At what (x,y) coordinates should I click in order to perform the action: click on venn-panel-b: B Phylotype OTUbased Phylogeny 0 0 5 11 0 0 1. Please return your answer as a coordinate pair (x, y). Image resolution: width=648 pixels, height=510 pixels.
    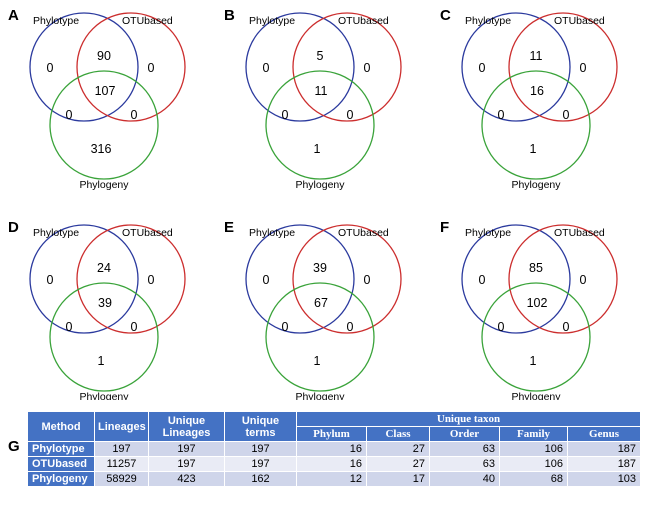
    Looking at the image, I should click on (313, 99).